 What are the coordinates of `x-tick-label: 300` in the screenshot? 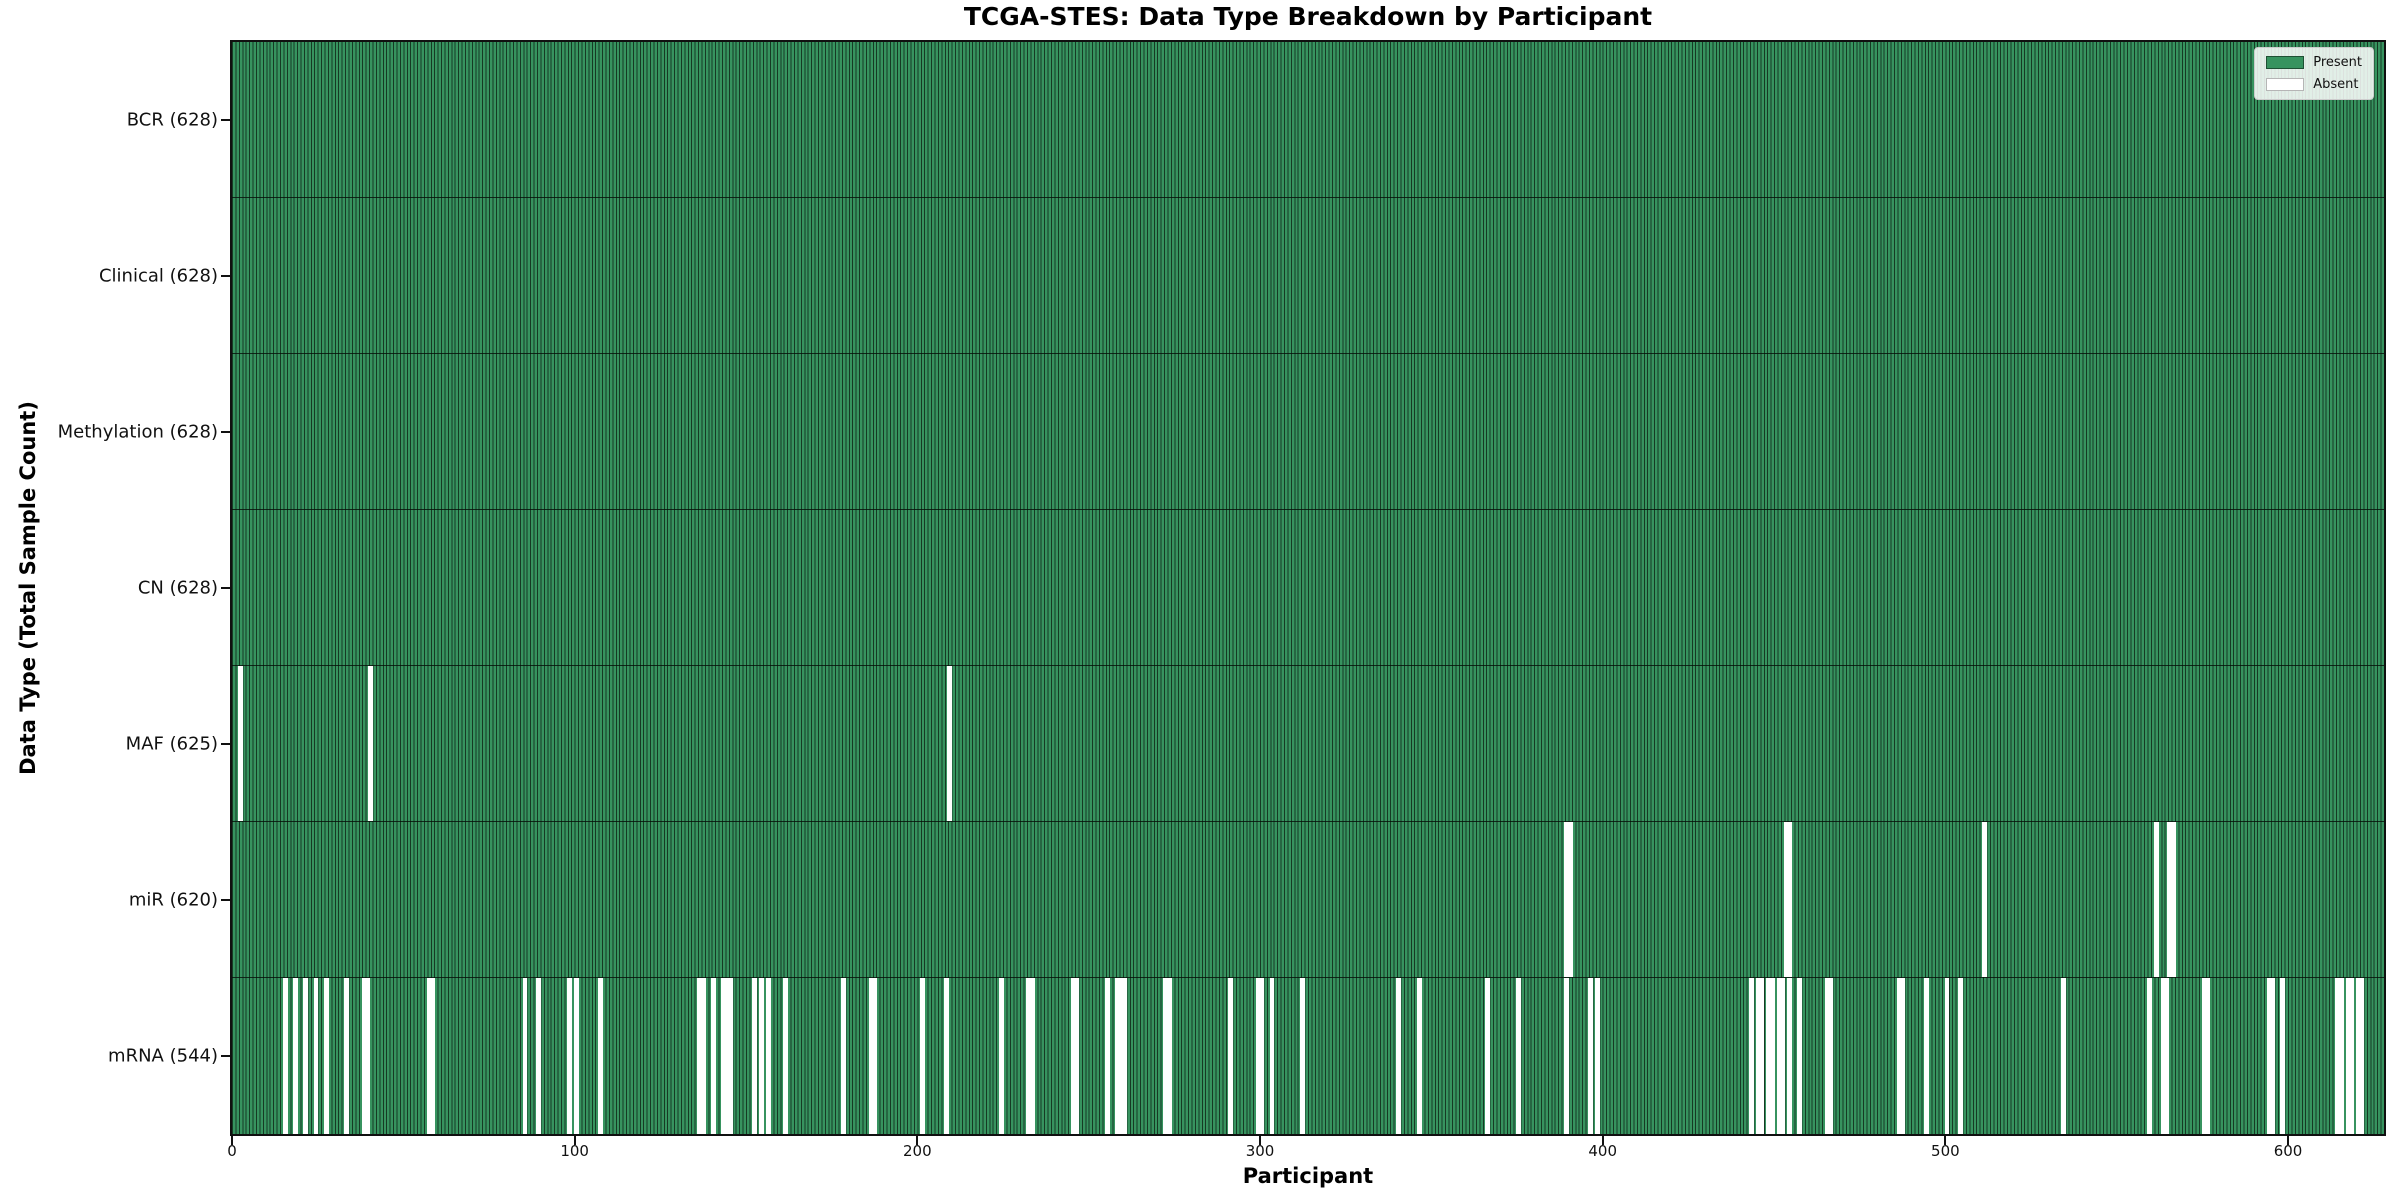 It's located at (1260, 1151).